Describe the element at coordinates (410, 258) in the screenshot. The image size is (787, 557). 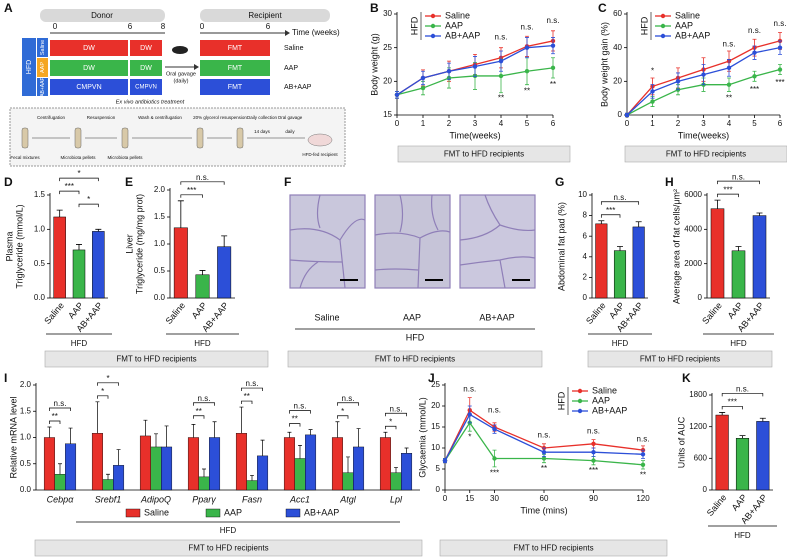
I see `panel-f: F Saline AAP AB+AAP HFD` at that location.